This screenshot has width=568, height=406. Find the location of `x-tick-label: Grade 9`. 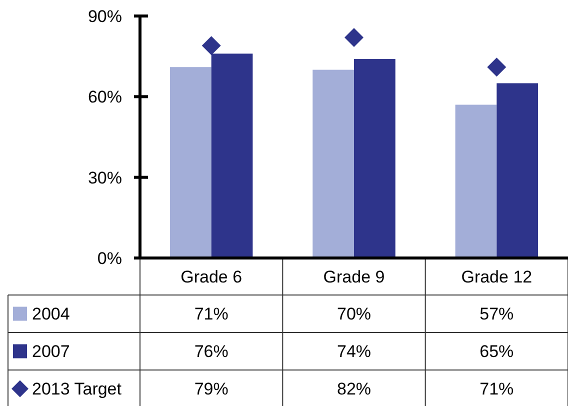

x-tick-label: Grade 9 is located at coordinates (354, 276).